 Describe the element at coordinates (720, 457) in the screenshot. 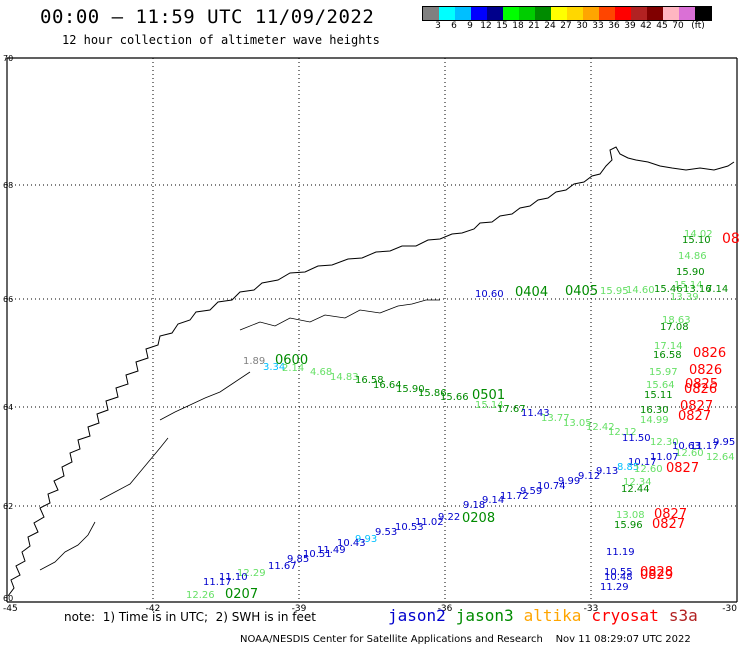

I see `wave-height-label: 12.64` at that location.